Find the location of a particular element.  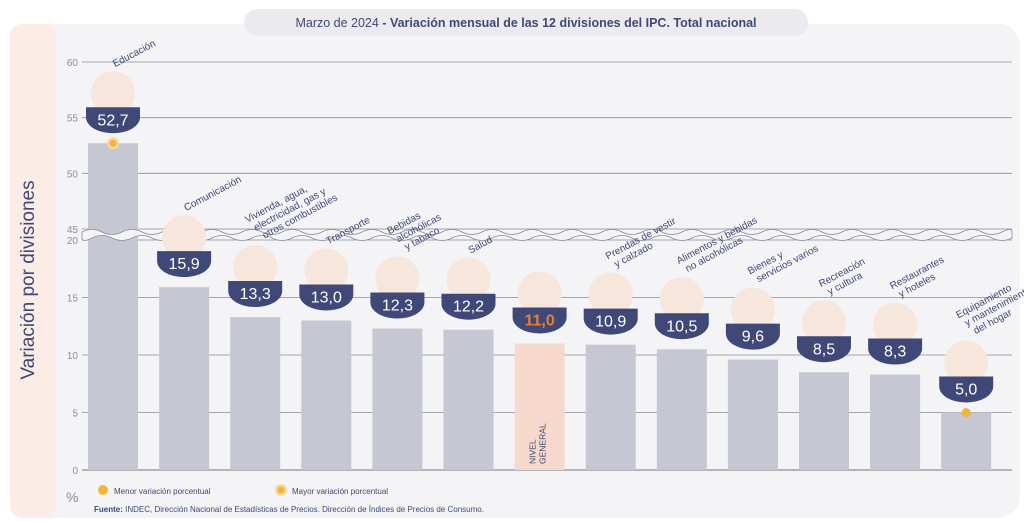

value-label: 12,3 is located at coordinates (397, 306).